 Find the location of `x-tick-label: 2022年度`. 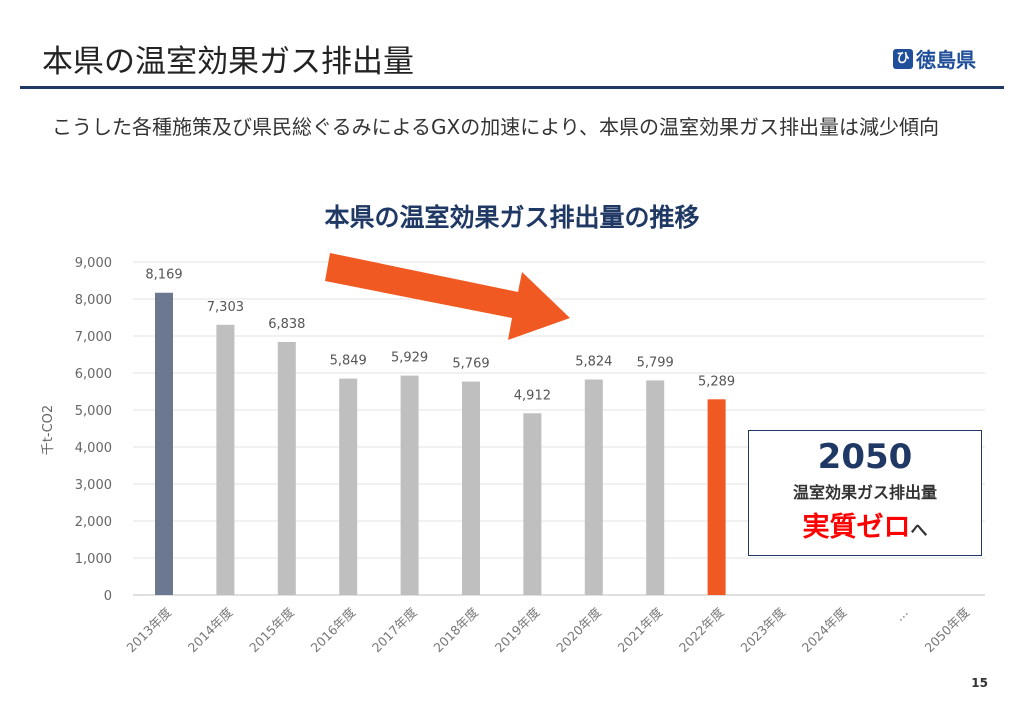

x-tick-label: 2022年度 is located at coordinates (701, 629).